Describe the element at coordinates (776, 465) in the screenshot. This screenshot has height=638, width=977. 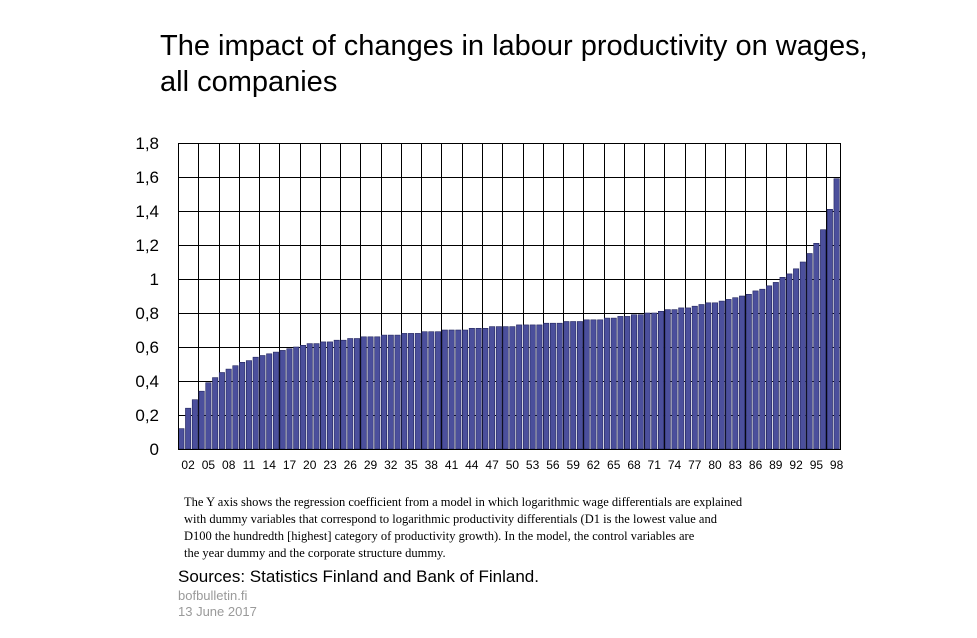
I see `x-tick-label: 89` at that location.